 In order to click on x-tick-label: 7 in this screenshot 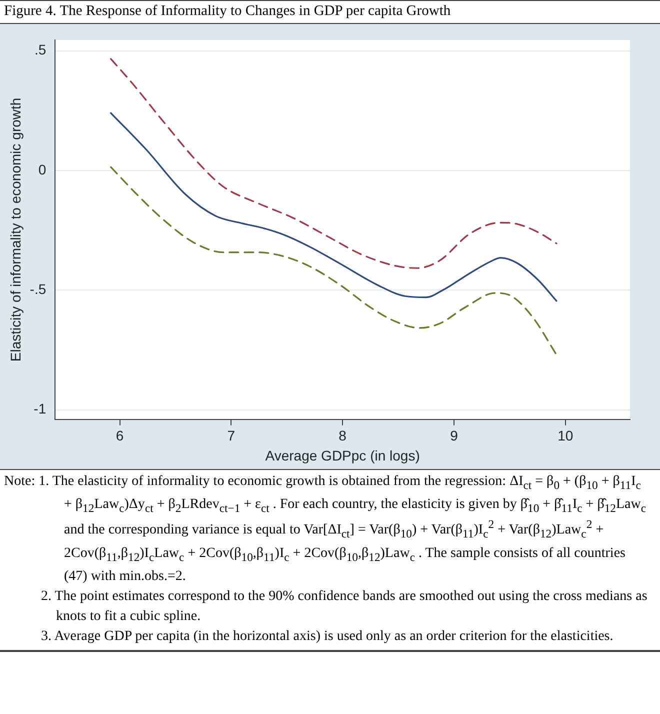, I will do `click(231, 436)`.